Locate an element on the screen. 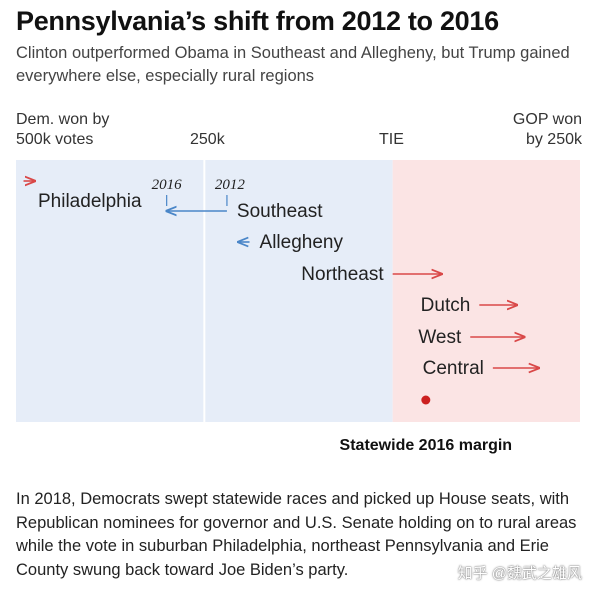 The height and width of the screenshot is (608, 600). label-allegheny: Allegheny is located at coordinates (302, 242).